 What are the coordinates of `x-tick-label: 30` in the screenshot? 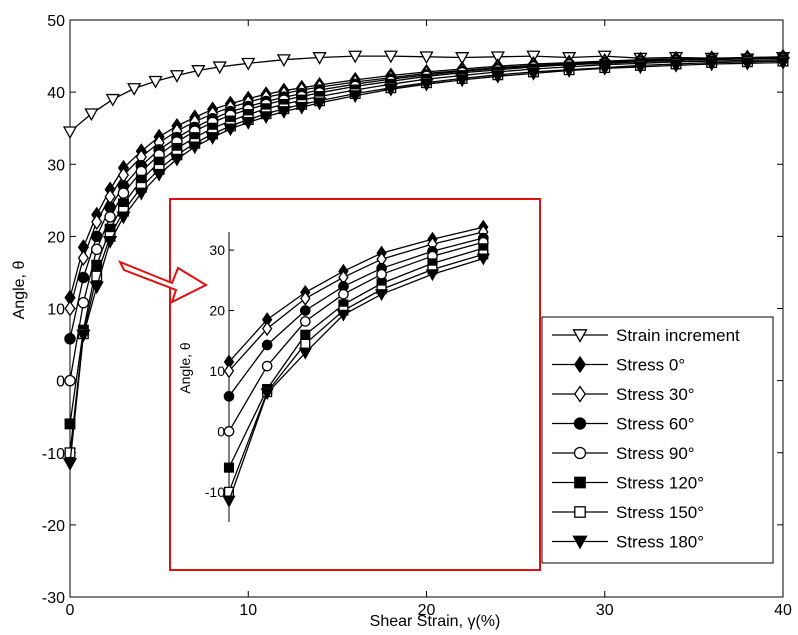 It's located at (605, 610).